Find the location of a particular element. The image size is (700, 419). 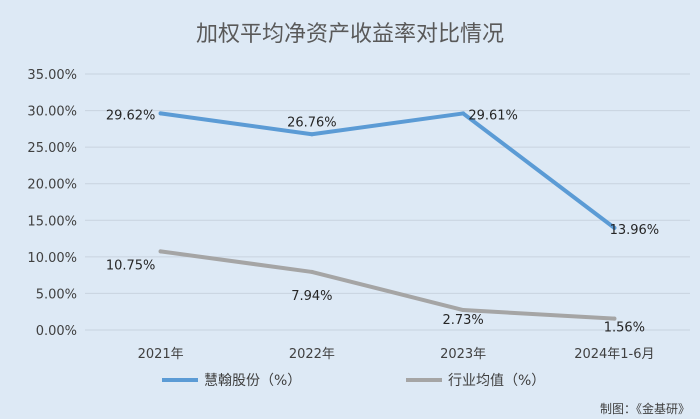

y-tick-label: 35.00% is located at coordinates (52, 75).